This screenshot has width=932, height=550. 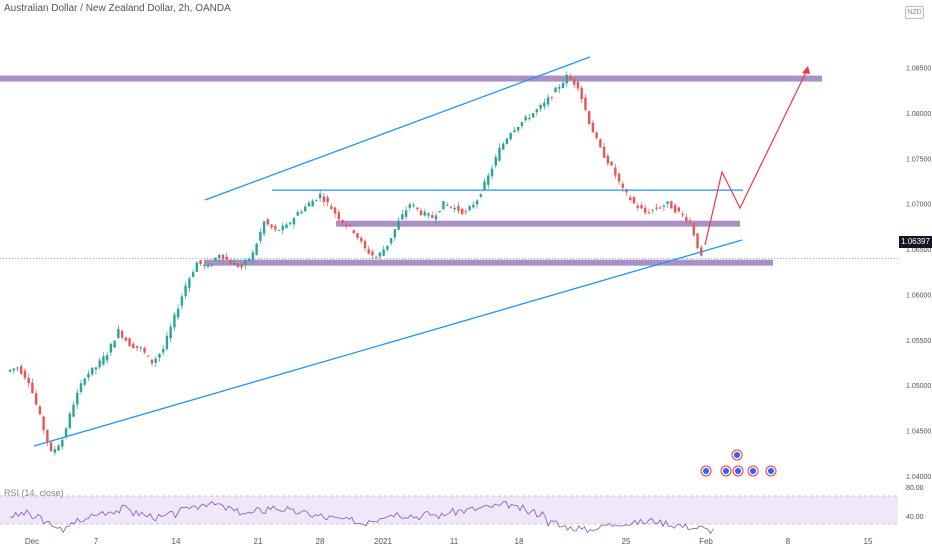 What do you see at coordinates (538, 223) in the screenshot?
I see `price-zone` at bounding box center [538, 223].